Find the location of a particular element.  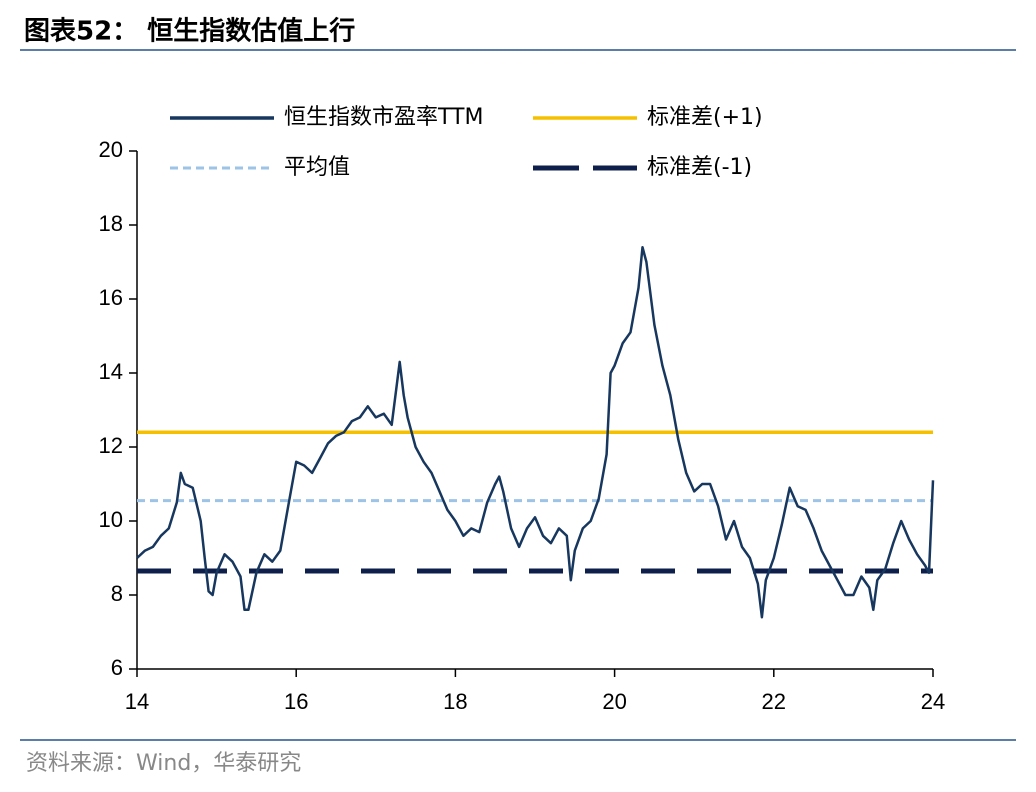

y-tick-label: 20 is located at coordinates (111, 149).